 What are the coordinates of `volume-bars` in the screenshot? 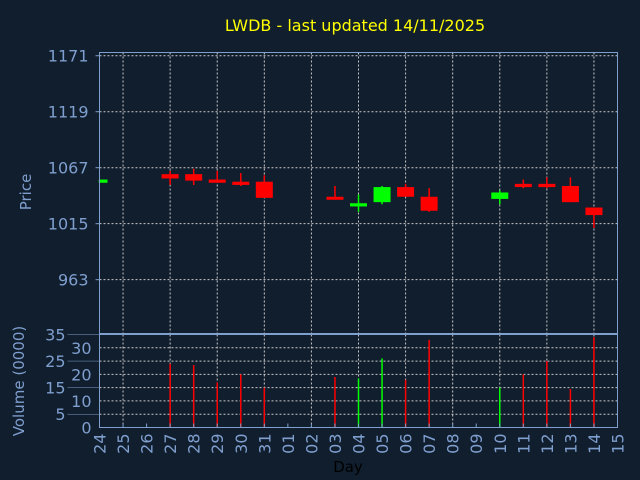 It's located at (382, 382).